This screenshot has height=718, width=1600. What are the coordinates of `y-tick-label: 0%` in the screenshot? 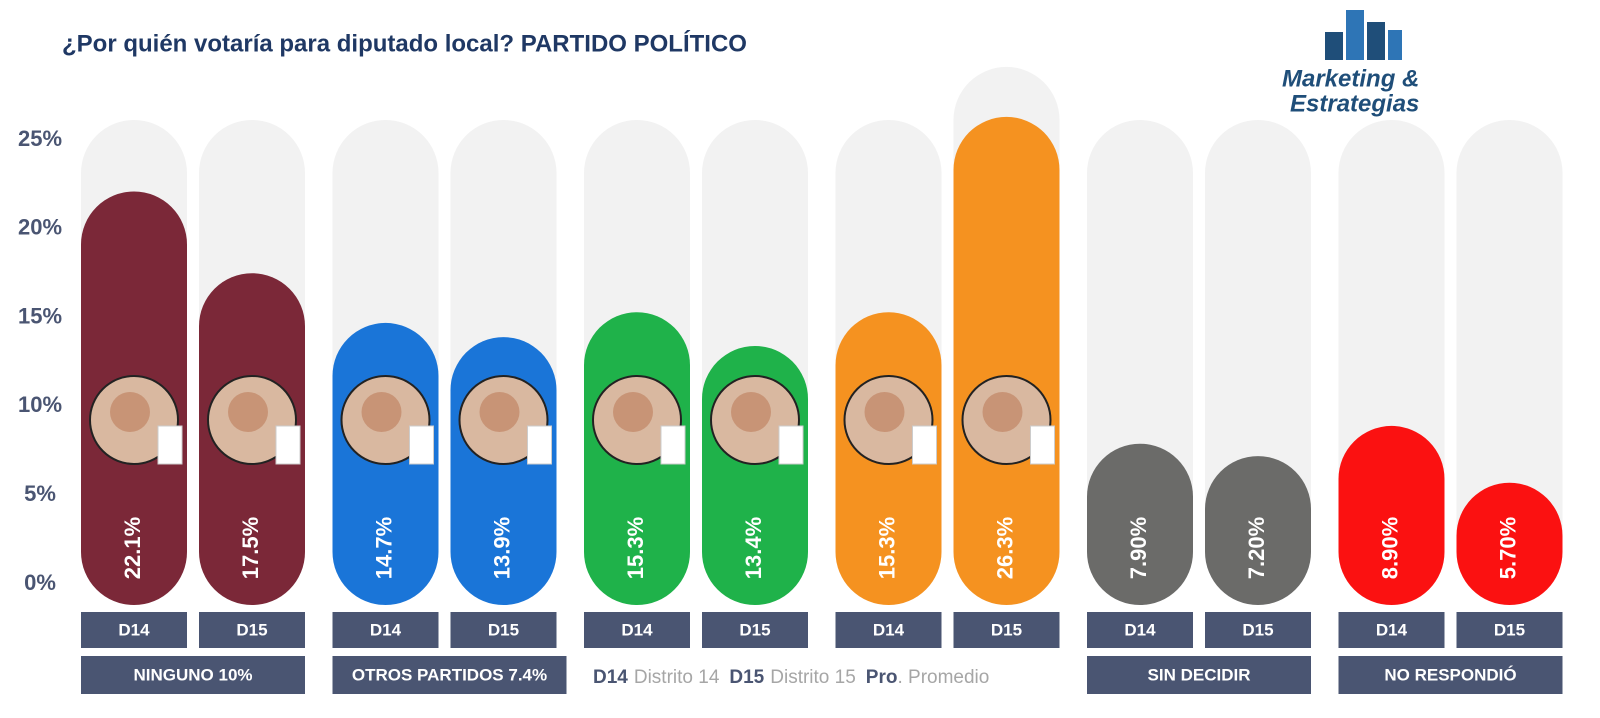 It's located at (40, 582).